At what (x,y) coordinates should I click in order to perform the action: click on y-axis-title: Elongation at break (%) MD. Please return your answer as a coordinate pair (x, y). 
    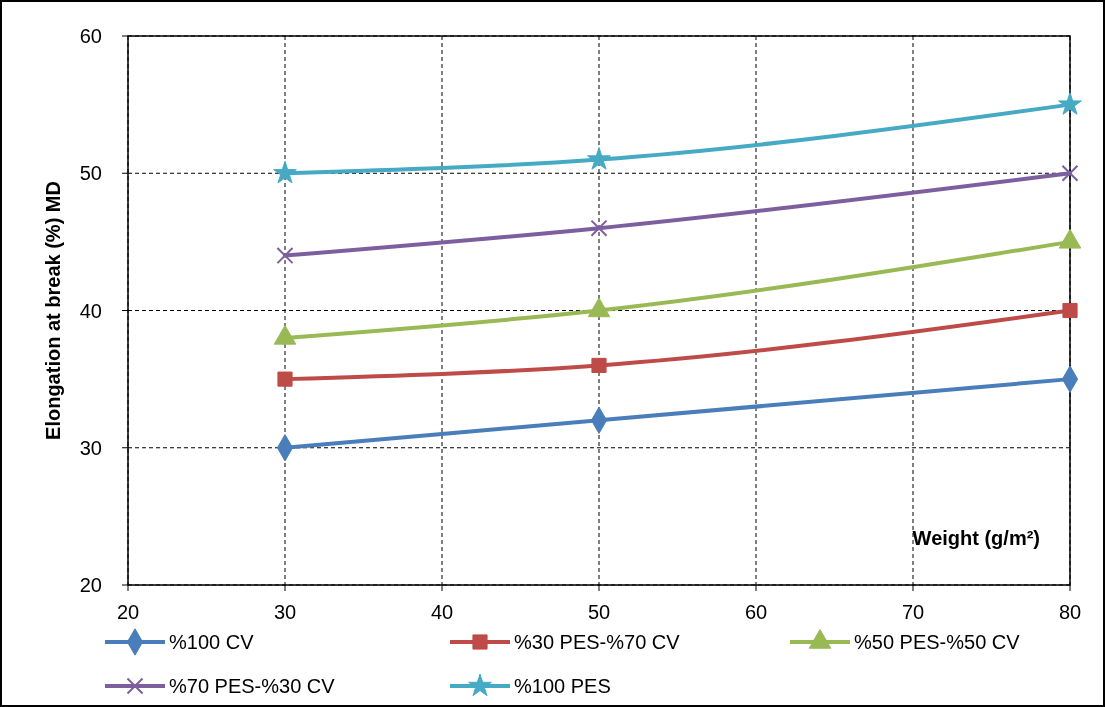
    Looking at the image, I should click on (53, 310).